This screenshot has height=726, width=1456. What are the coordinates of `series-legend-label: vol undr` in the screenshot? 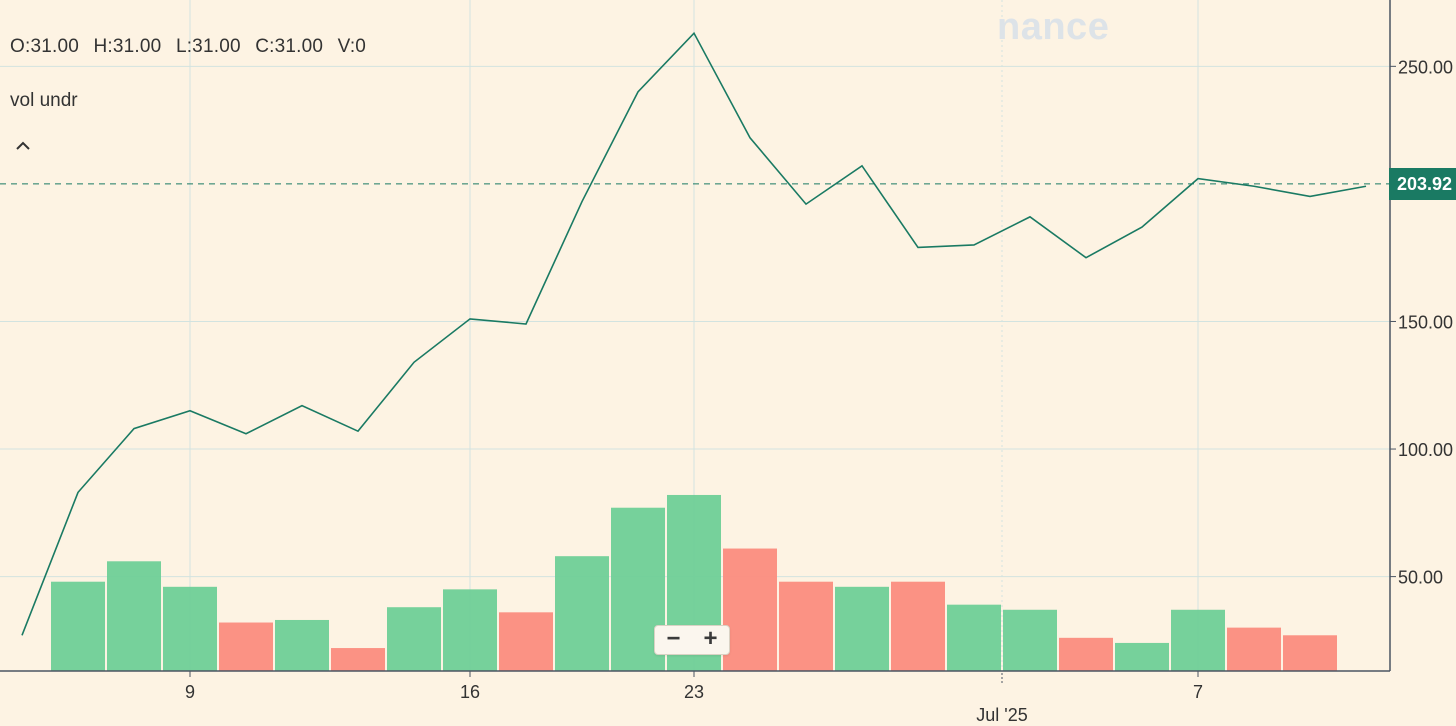 It's located at (44, 100).